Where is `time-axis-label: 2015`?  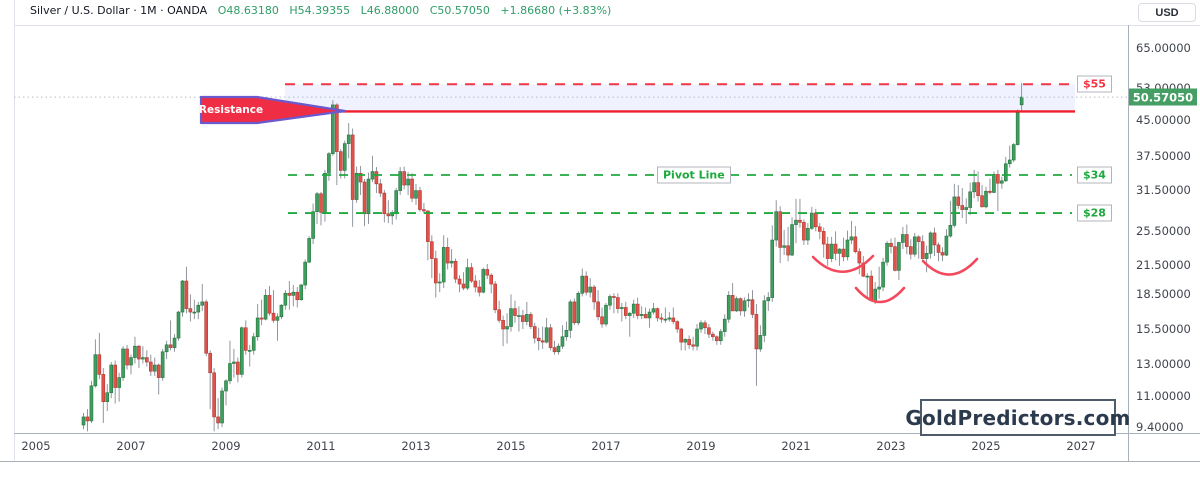
time-axis-label: 2015 is located at coordinates (511, 446).